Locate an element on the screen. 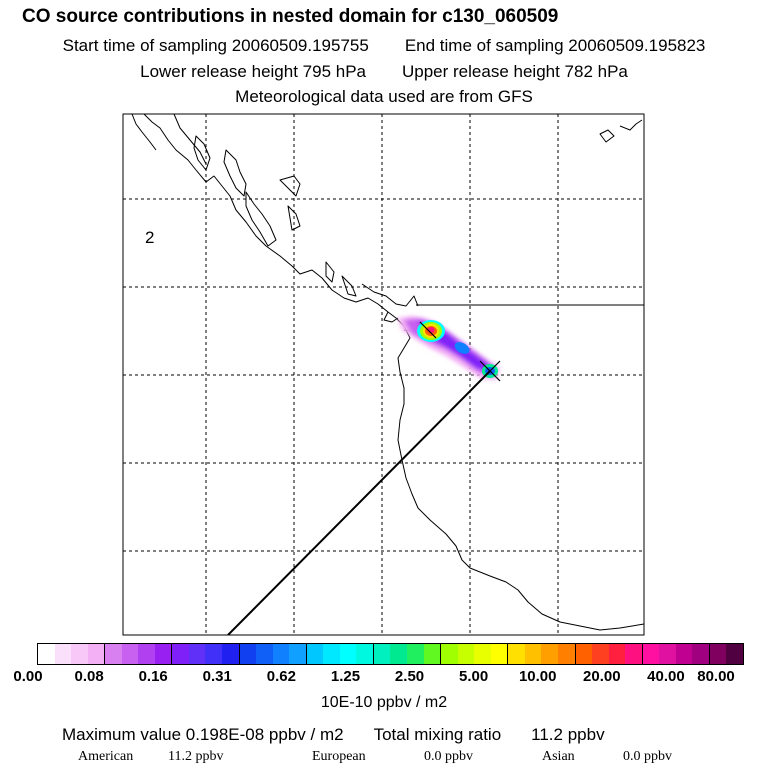 This screenshot has height=768, width=768. co-plume is located at coordinates (449, 348).